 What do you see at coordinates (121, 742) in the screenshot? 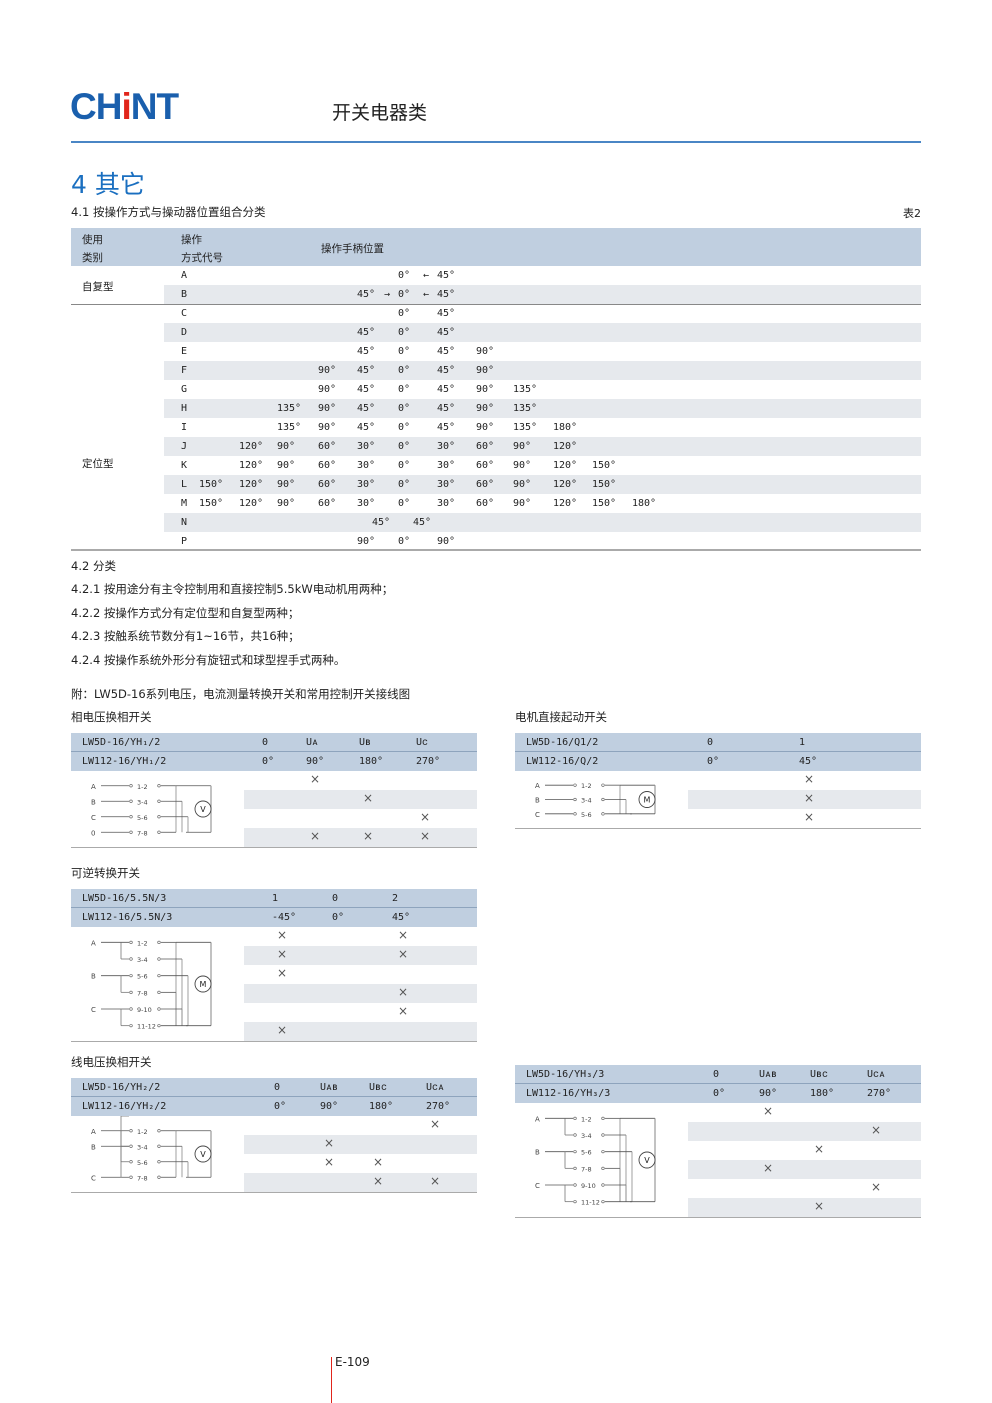
I see `header-cell: LW5D-16/YH₁/2` at bounding box center [121, 742].